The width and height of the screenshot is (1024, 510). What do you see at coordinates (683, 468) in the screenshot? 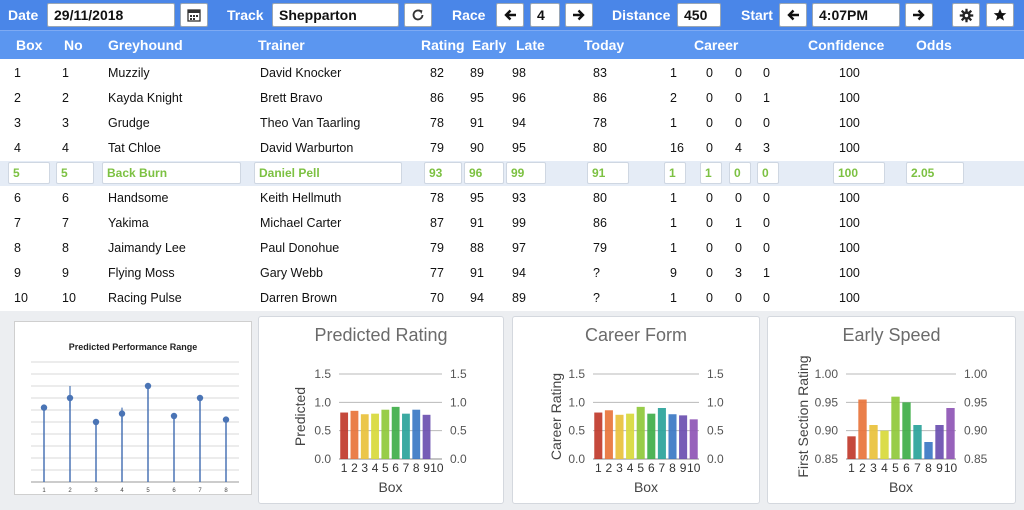
I see `x-tick-label: 9` at bounding box center [683, 468].